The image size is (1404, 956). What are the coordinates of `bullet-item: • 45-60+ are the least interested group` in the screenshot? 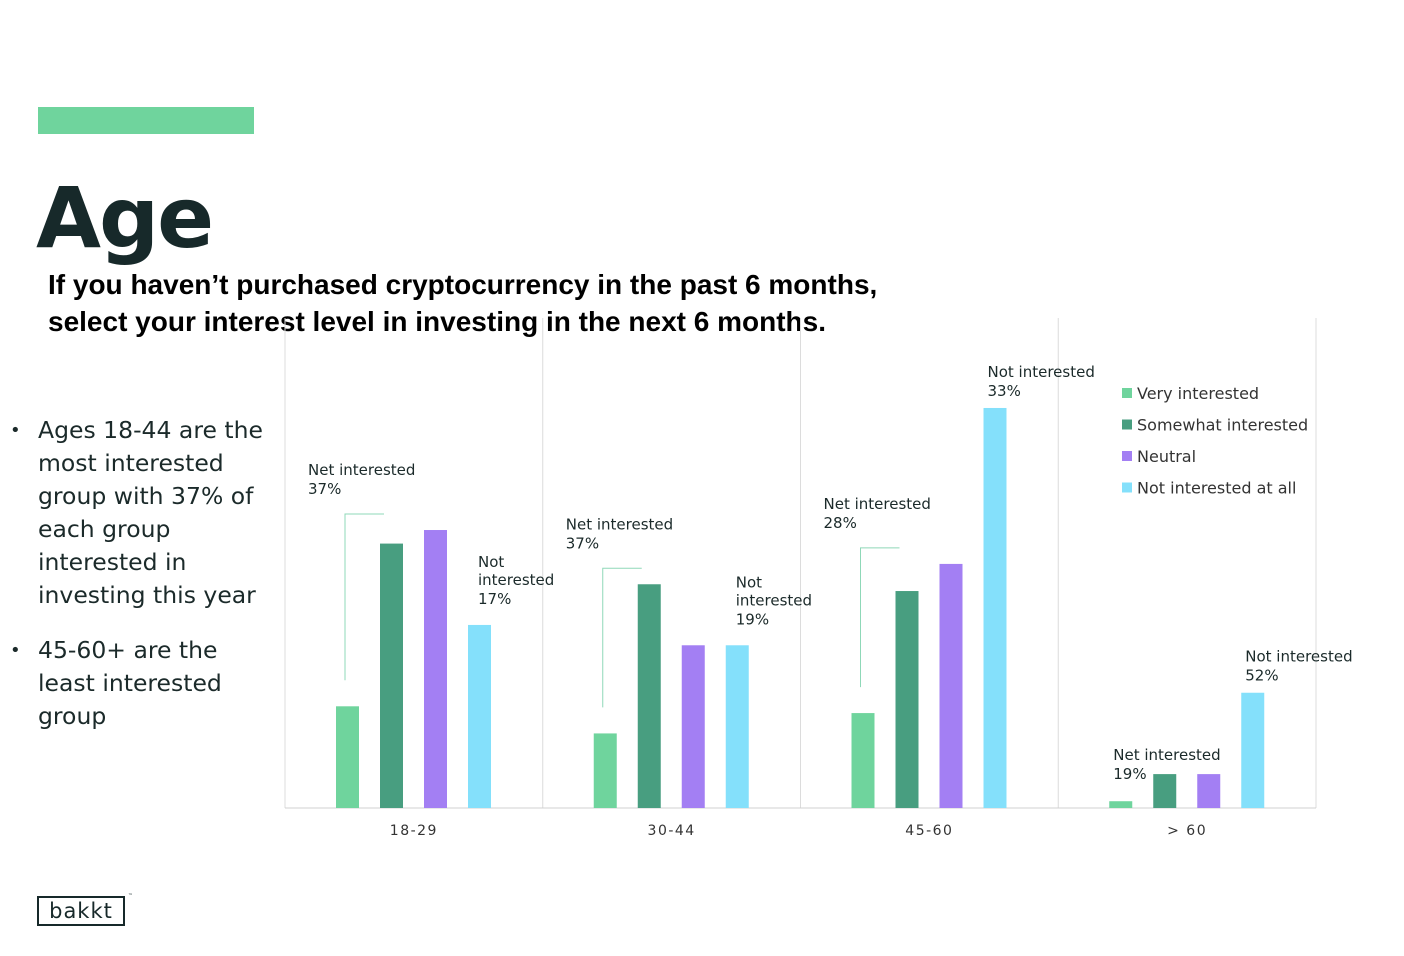 It's located at (135, 683).